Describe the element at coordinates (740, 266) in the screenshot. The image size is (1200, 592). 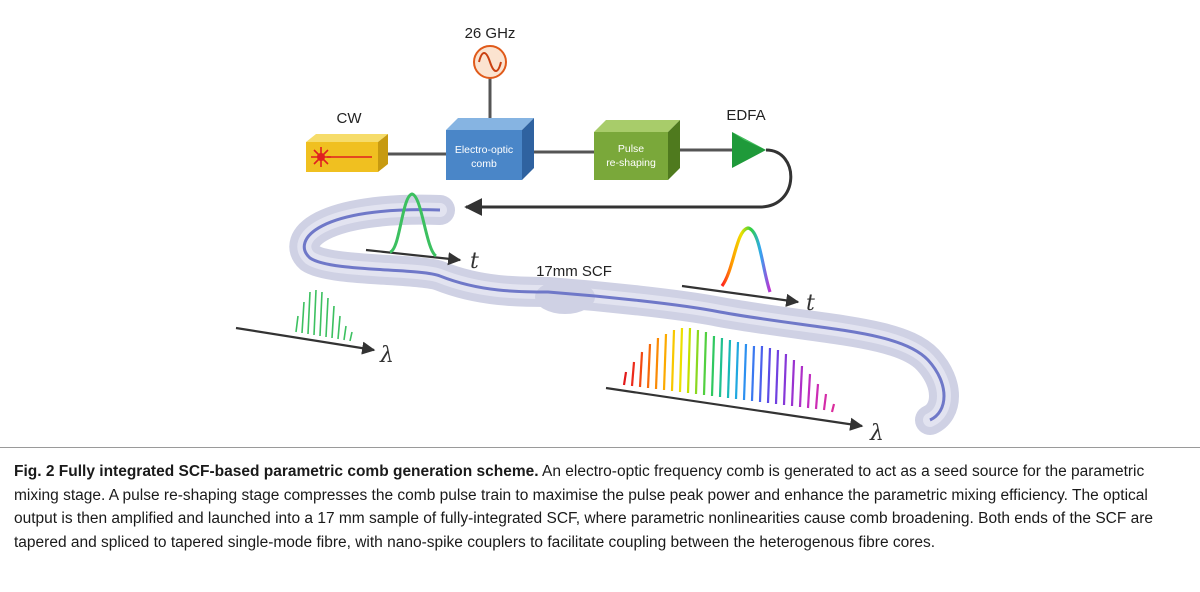
I see `output-time-pulse` at that location.